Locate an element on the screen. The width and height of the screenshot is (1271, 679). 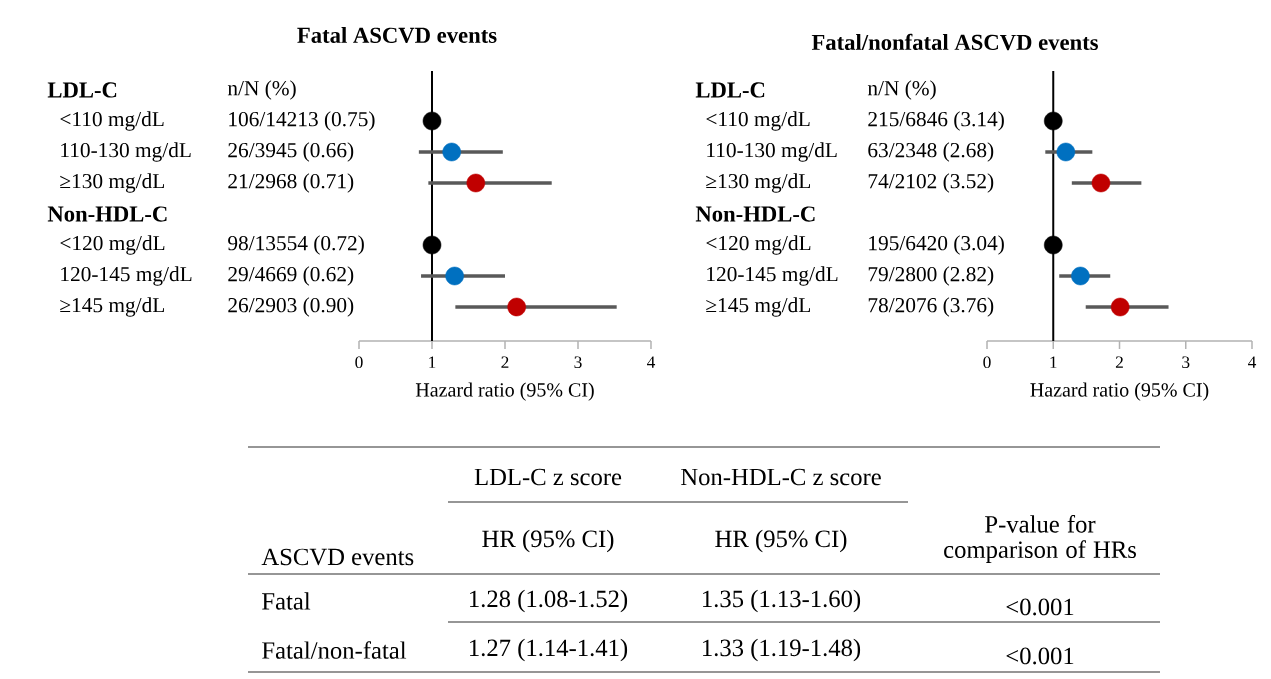
category-label: Fatal is located at coordinates (286, 601).